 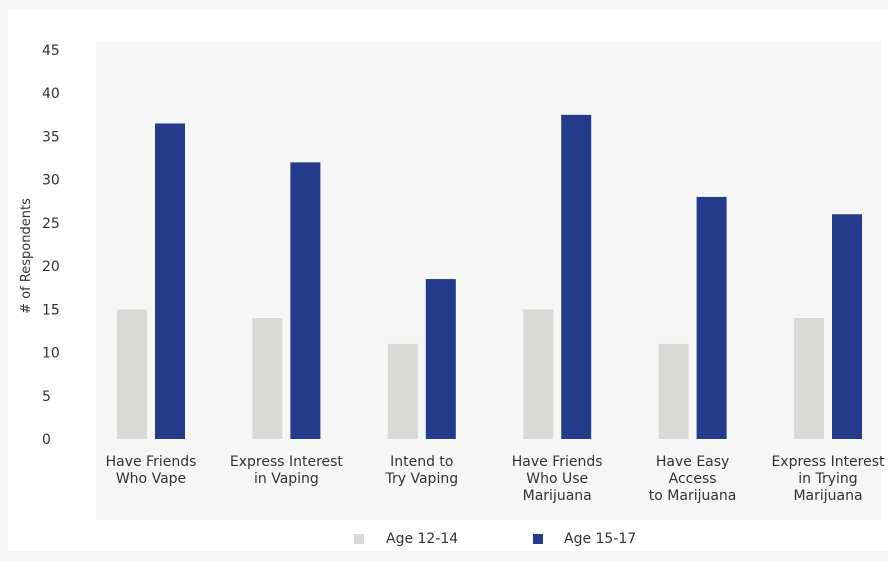 What do you see at coordinates (46, 397) in the screenshot?
I see `y-tick-label: 5` at bounding box center [46, 397].